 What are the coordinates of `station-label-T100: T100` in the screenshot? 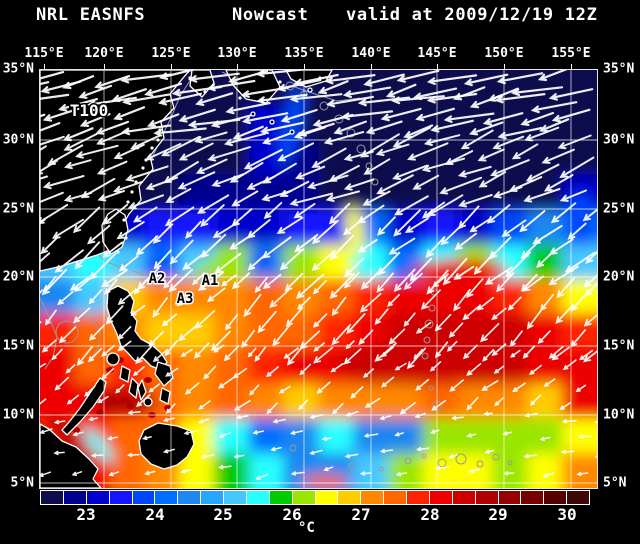 It's located at (89, 110).